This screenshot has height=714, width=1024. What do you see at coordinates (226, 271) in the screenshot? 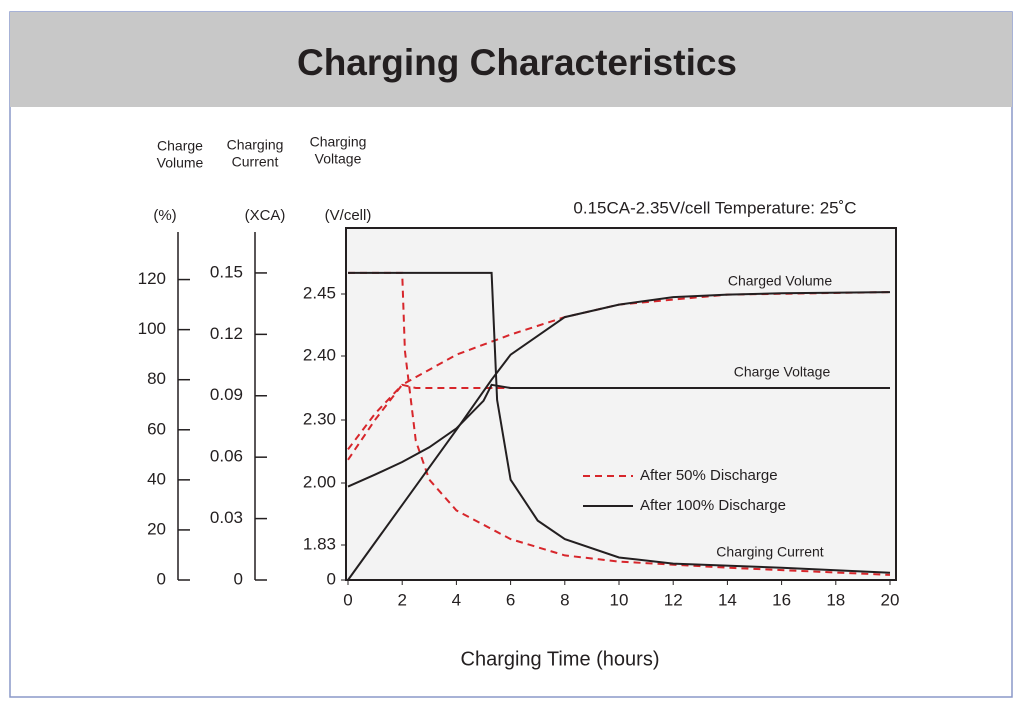
I see `y-tick-label: 0.15` at bounding box center [226, 271].